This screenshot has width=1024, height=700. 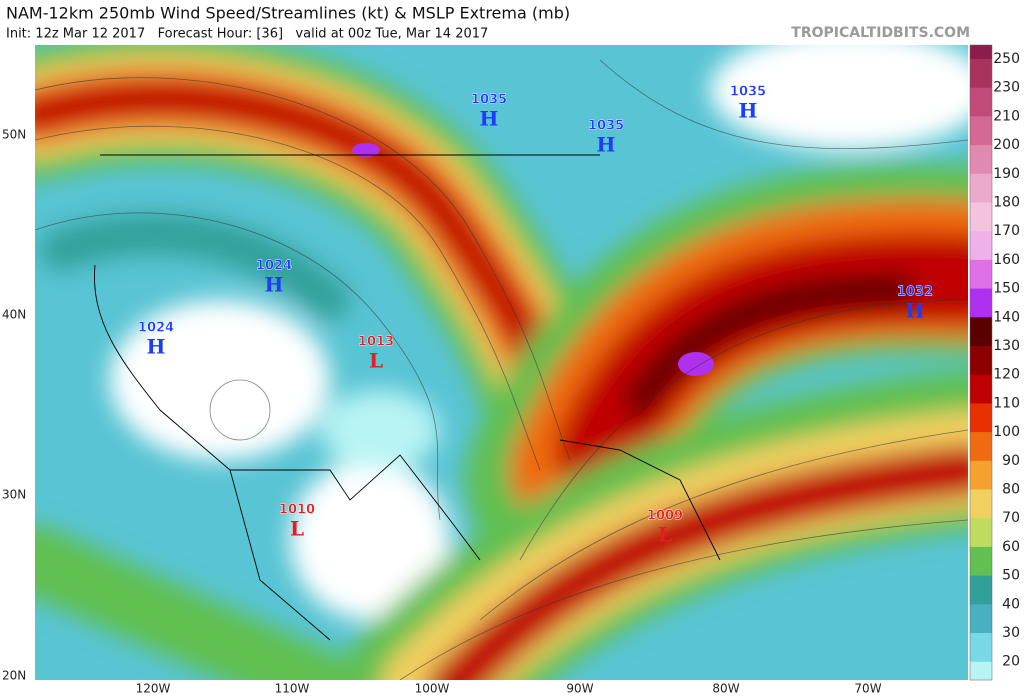 I want to click on latitude-label: 40N, so click(x=14, y=315).